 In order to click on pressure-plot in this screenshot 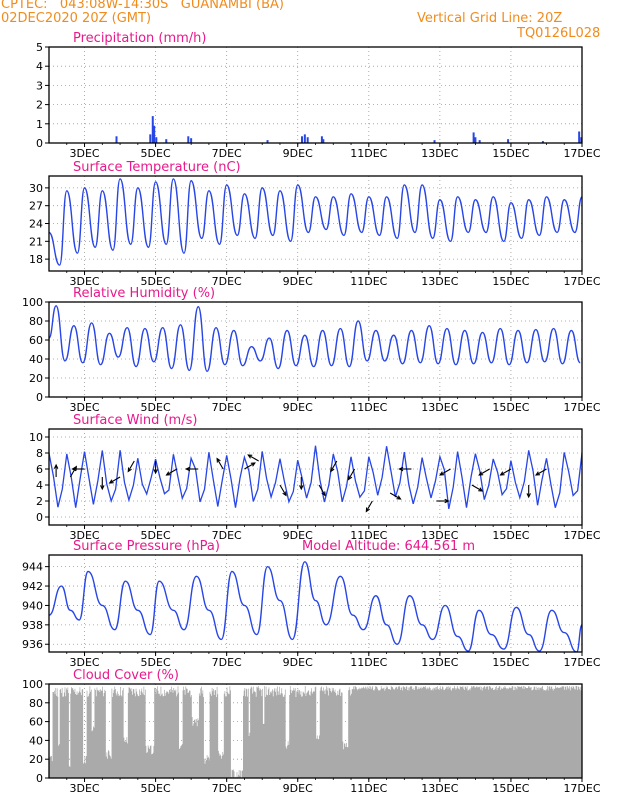, I will do `click(315, 606)`.